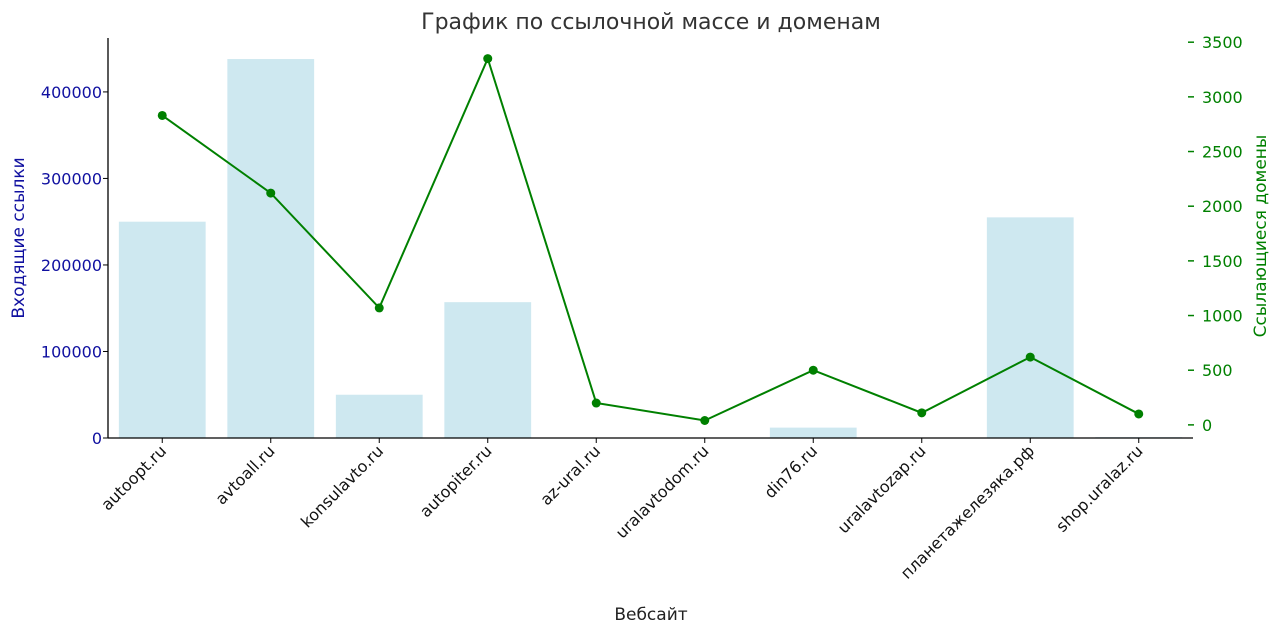 The width and height of the screenshot is (1280, 634). What do you see at coordinates (1222, 152) in the screenshot?
I see `right-tick-label: 2500` at bounding box center [1222, 152].